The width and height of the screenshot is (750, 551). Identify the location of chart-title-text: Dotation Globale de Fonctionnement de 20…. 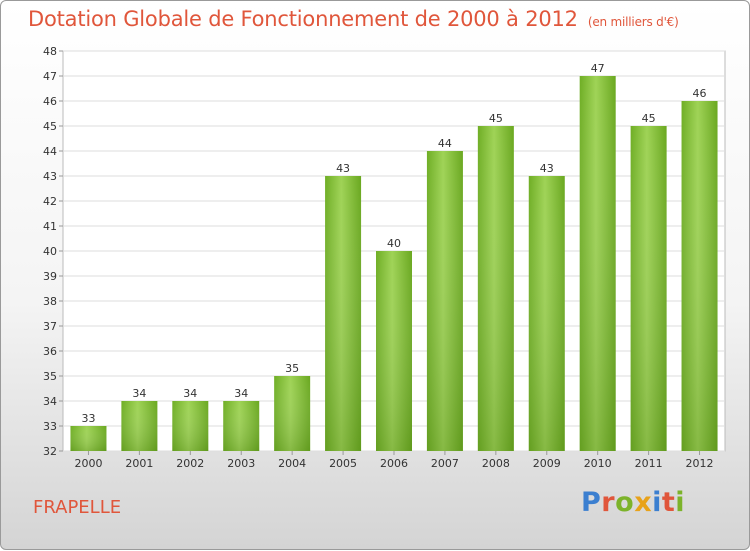
(303, 19).